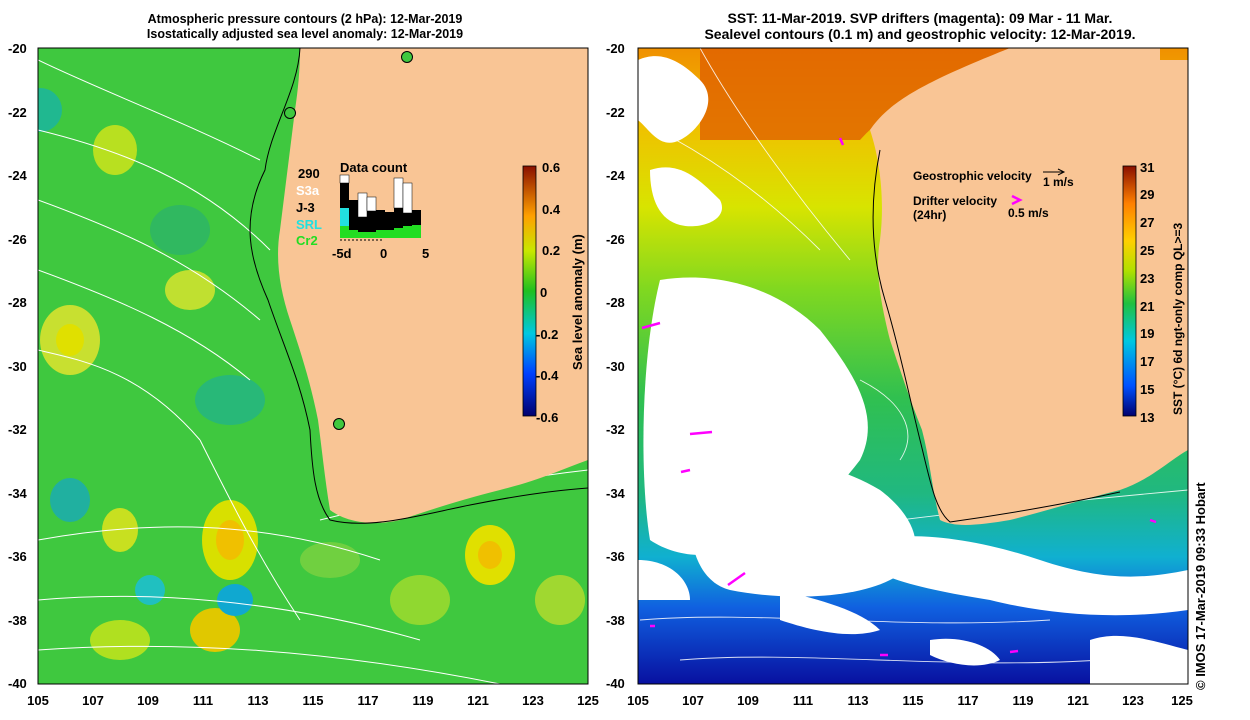 The image size is (1250, 720). Describe the element at coordinates (547, 334) in the screenshot. I see `svg-text: -0.2` at that location.